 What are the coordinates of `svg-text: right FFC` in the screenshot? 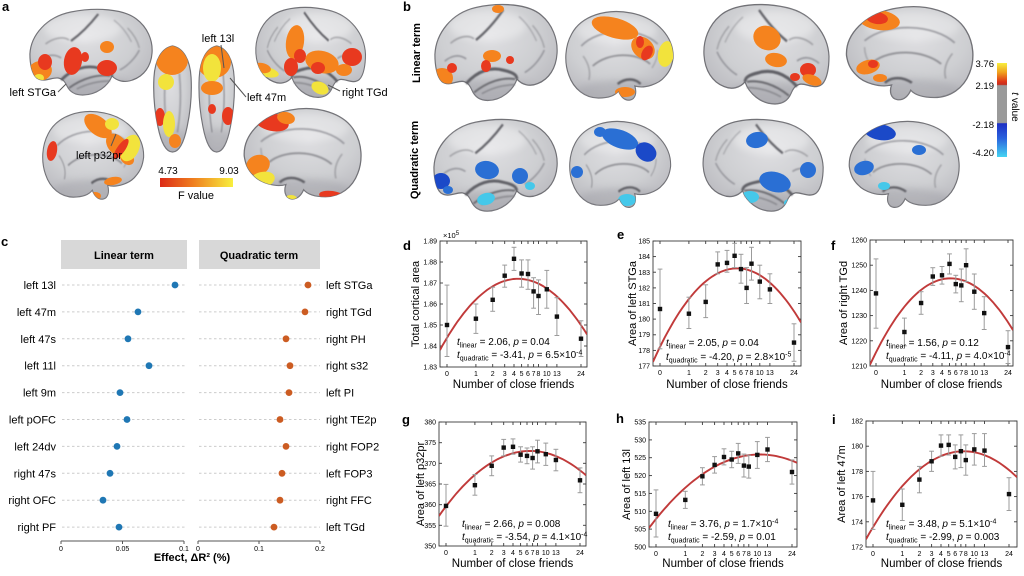 It's located at (349, 501).